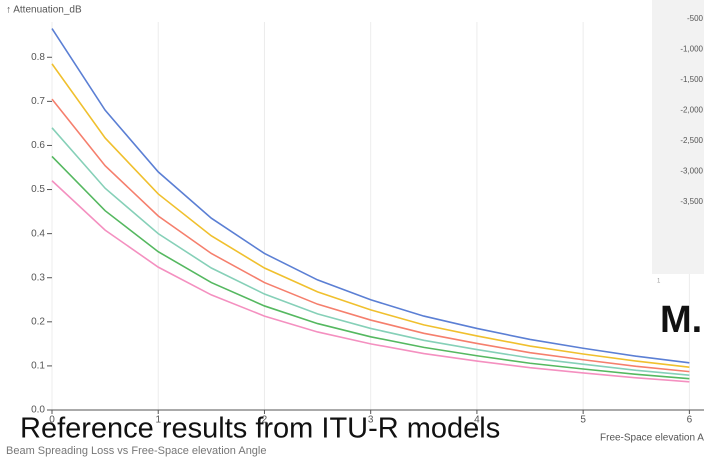  What do you see at coordinates (691, 140) in the screenshot?
I see `panel-label: -2,500` at bounding box center [691, 140].